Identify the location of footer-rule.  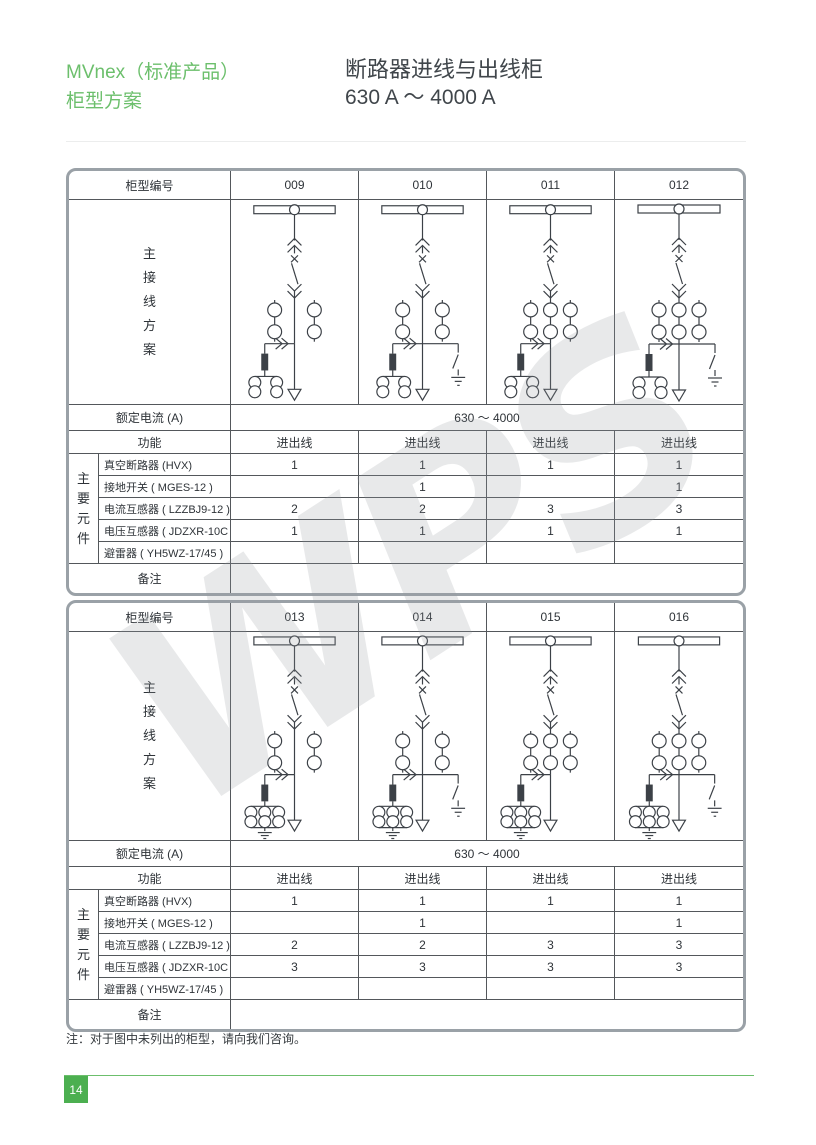
(409, 1075).